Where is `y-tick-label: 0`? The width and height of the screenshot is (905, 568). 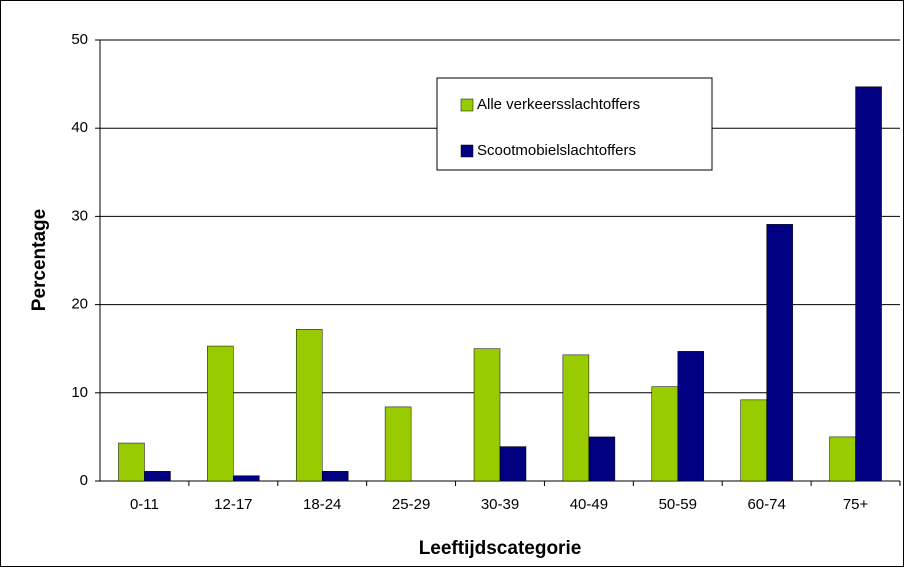 y-tick-label: 0 is located at coordinates (84, 480).